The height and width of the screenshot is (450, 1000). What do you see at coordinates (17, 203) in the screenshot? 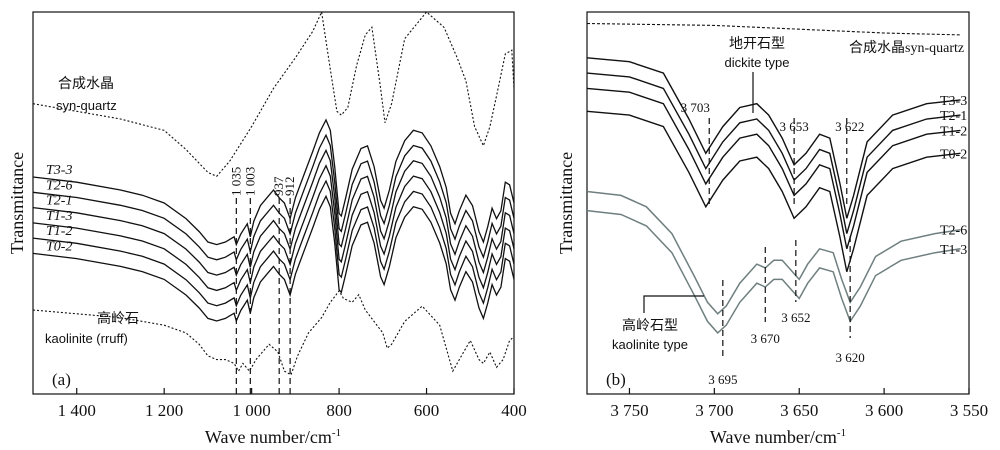
I see `panel-a-ylabel: Transmittance` at bounding box center [17, 203].